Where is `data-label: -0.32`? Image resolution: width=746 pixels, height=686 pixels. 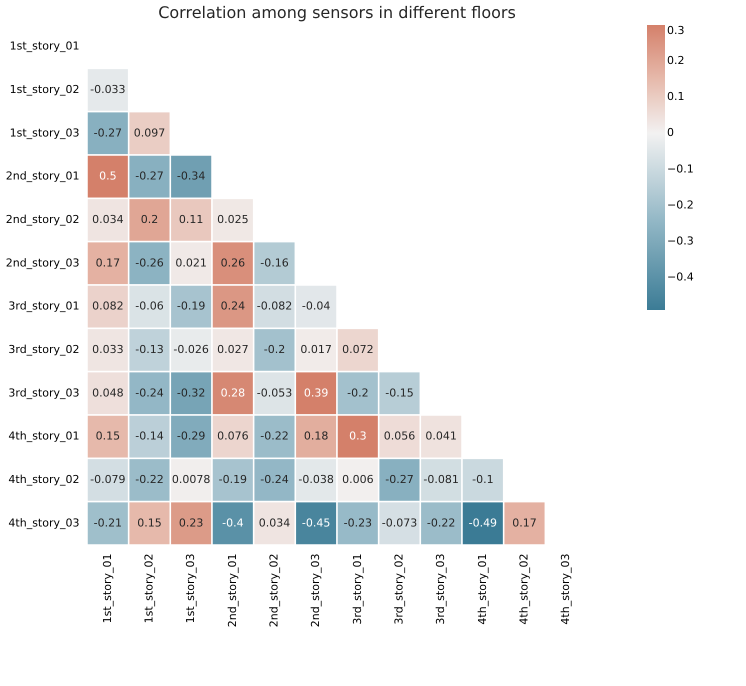 data-label: -0.32 is located at coordinates (191, 393).